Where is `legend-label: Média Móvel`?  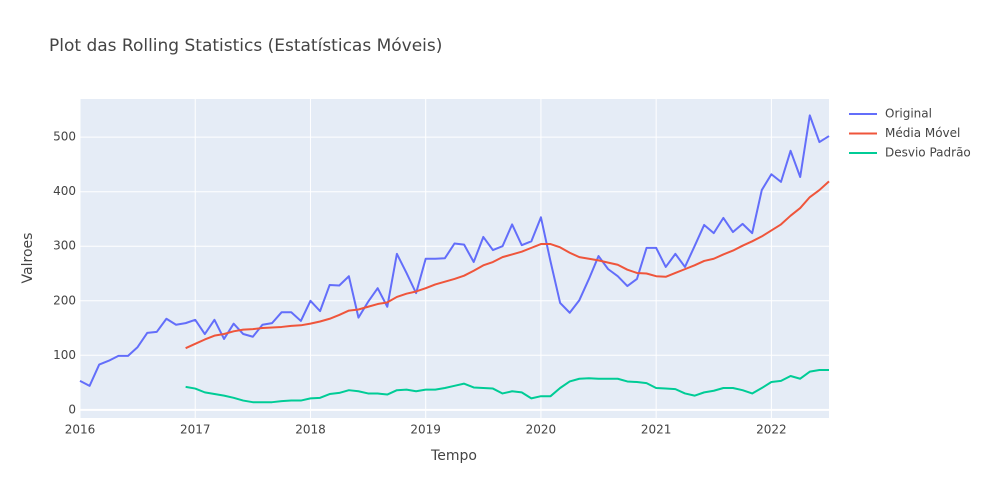 legend-label: Média Móvel is located at coordinates (922, 133).